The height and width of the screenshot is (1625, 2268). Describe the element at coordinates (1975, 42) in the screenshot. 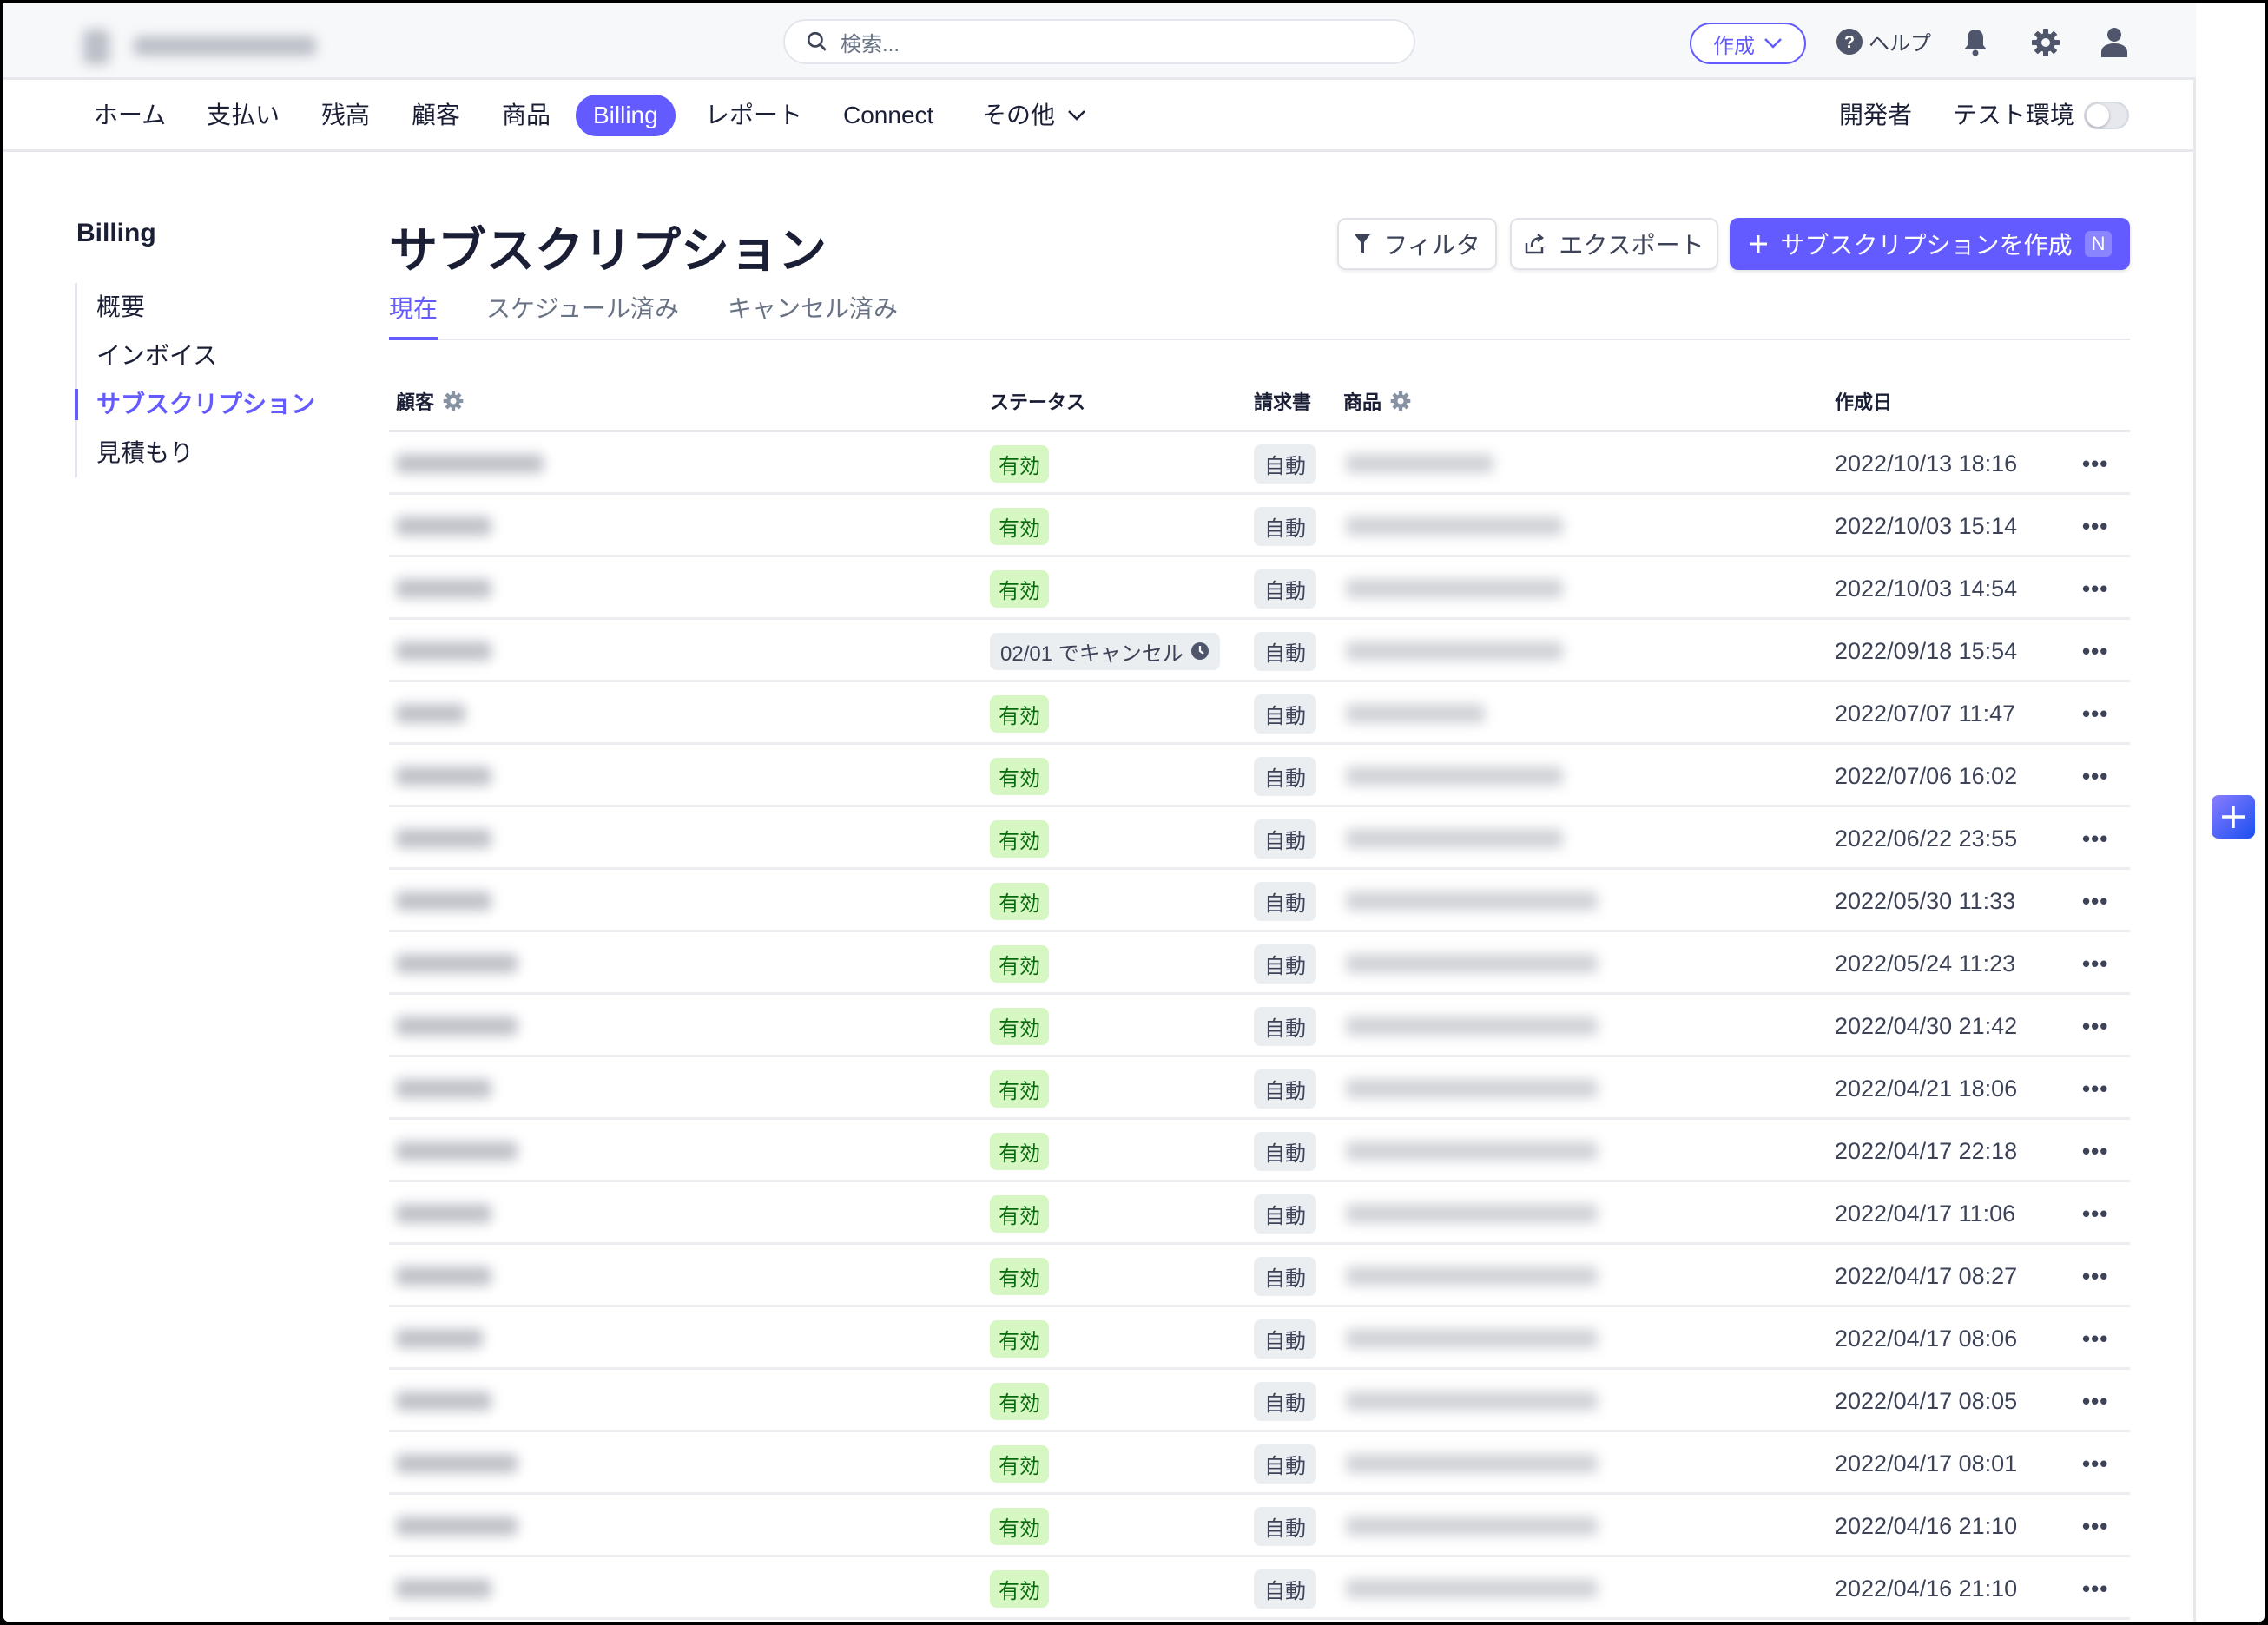

I see `bell-icon` at that location.